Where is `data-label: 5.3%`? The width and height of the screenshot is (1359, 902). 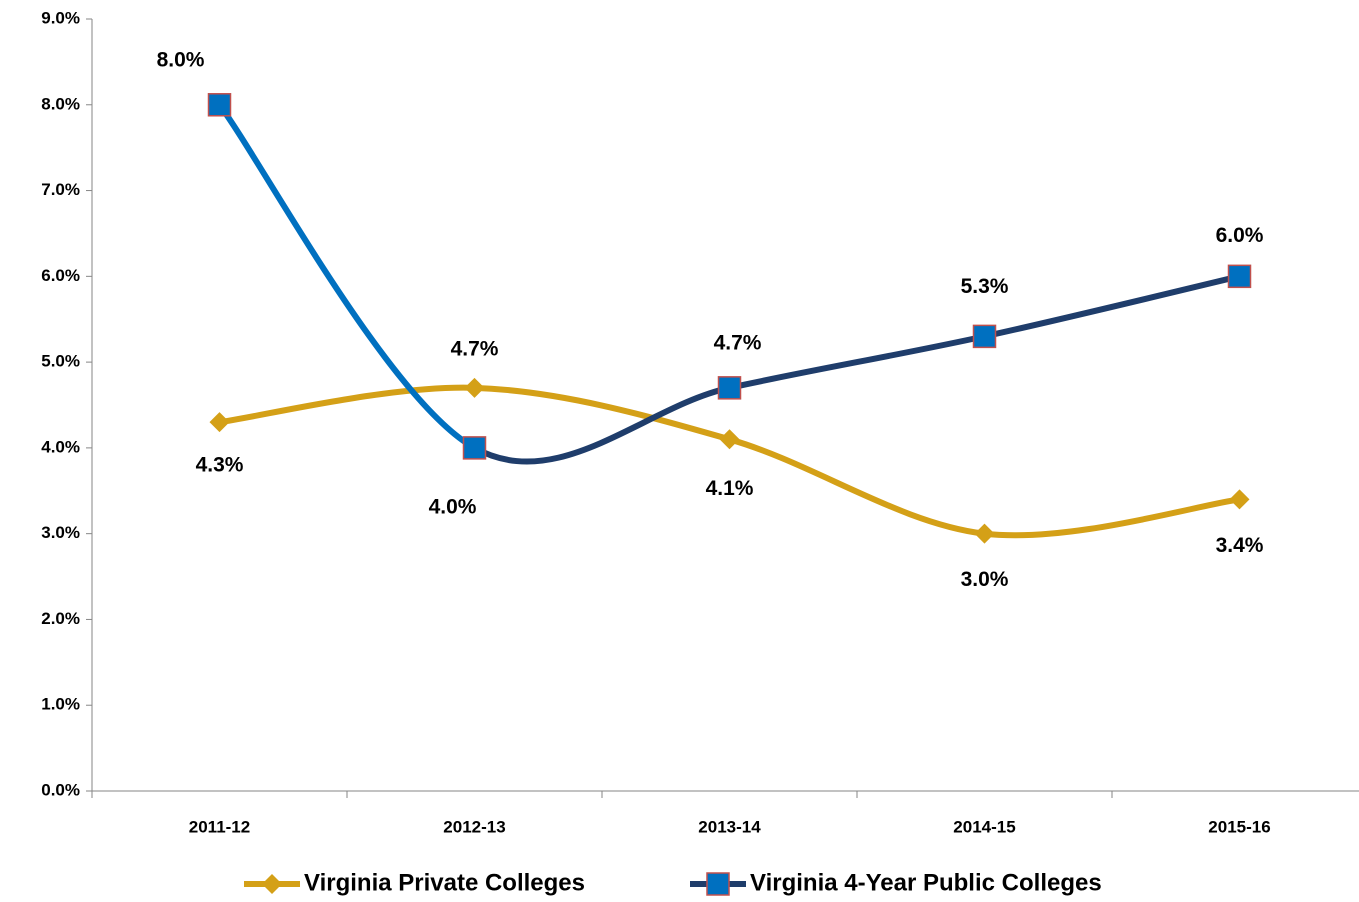
data-label: 5.3% is located at coordinates (985, 286).